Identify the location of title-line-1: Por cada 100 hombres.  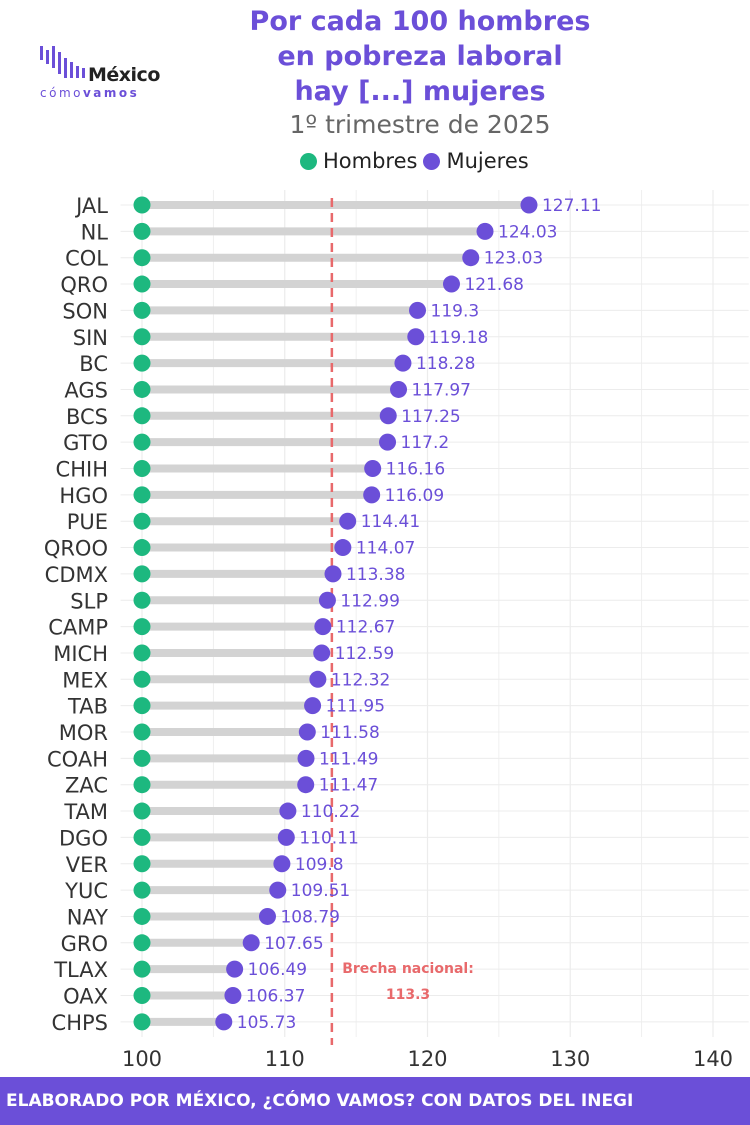
(420, 21).